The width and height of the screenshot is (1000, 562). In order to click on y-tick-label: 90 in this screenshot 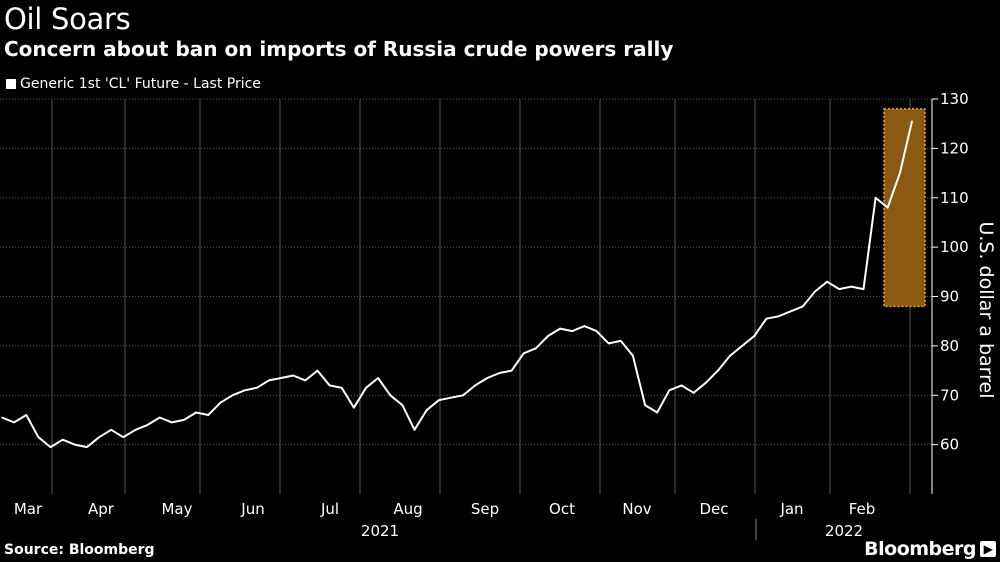, I will do `click(949, 297)`.